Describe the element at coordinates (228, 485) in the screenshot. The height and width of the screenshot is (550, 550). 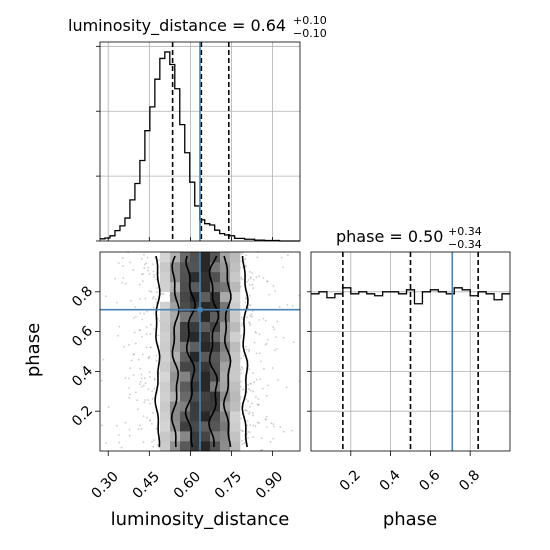
I see `x-tick-label: 0.75` at that location.